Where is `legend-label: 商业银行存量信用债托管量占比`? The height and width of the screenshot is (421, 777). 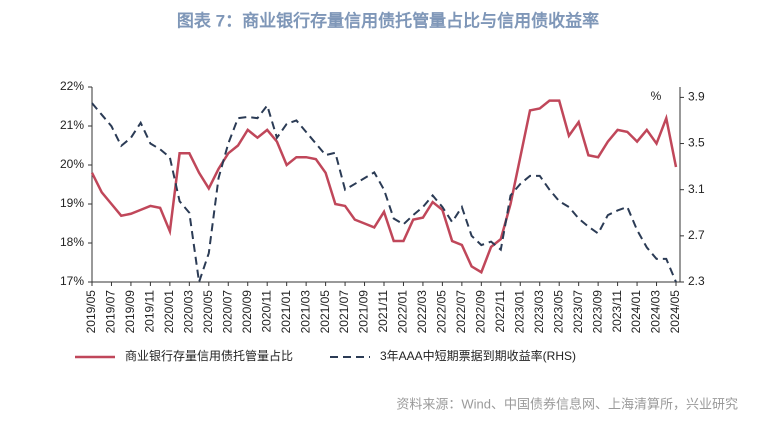
legend-label: 商业银行存量信用债托管量占比 is located at coordinates (209, 355).